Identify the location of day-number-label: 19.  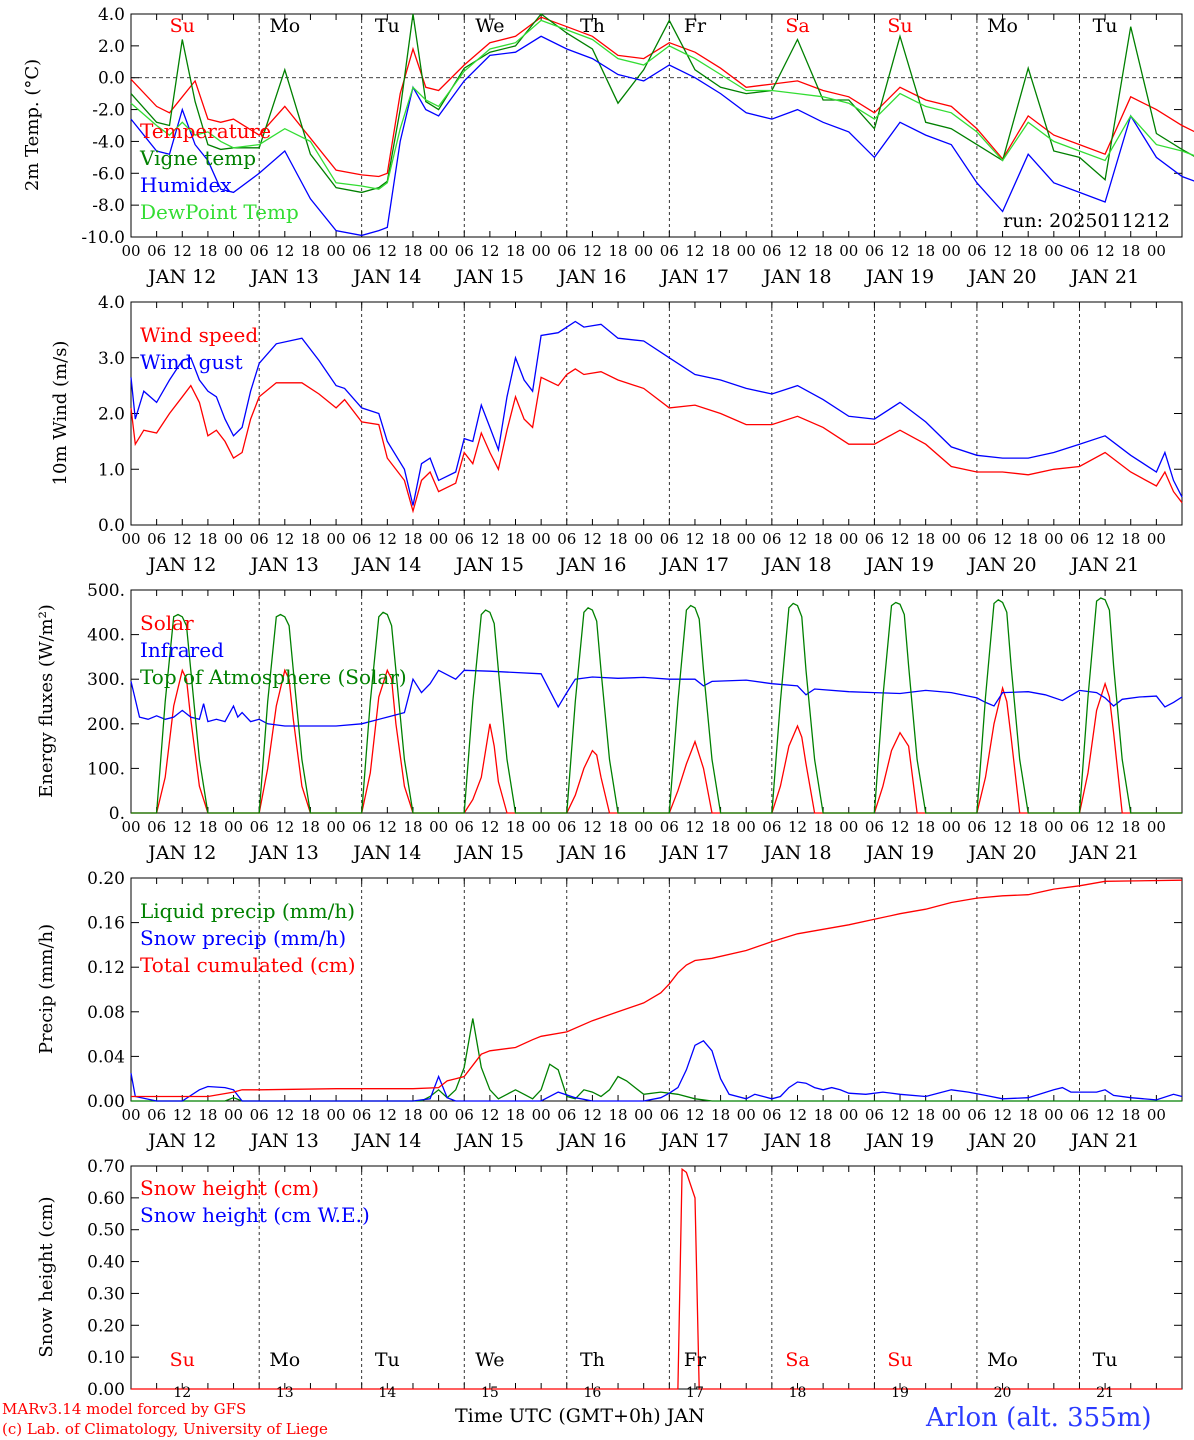
(900, 1392).